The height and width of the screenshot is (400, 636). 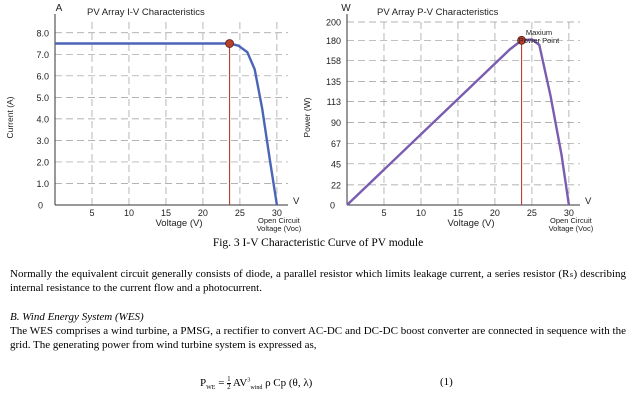 I want to click on pv-x-tick-label: 10, so click(x=421, y=213).